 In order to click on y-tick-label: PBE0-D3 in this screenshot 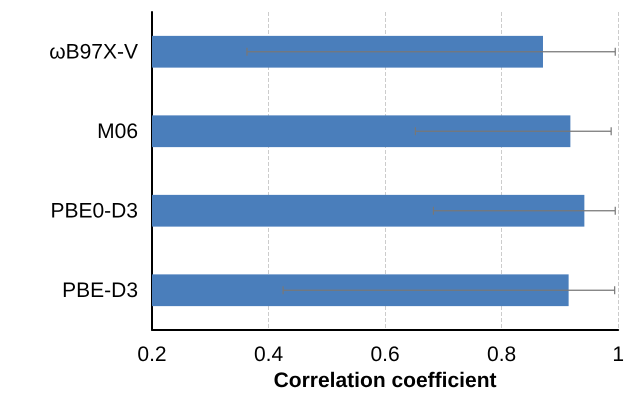, I will do `click(94, 210)`.